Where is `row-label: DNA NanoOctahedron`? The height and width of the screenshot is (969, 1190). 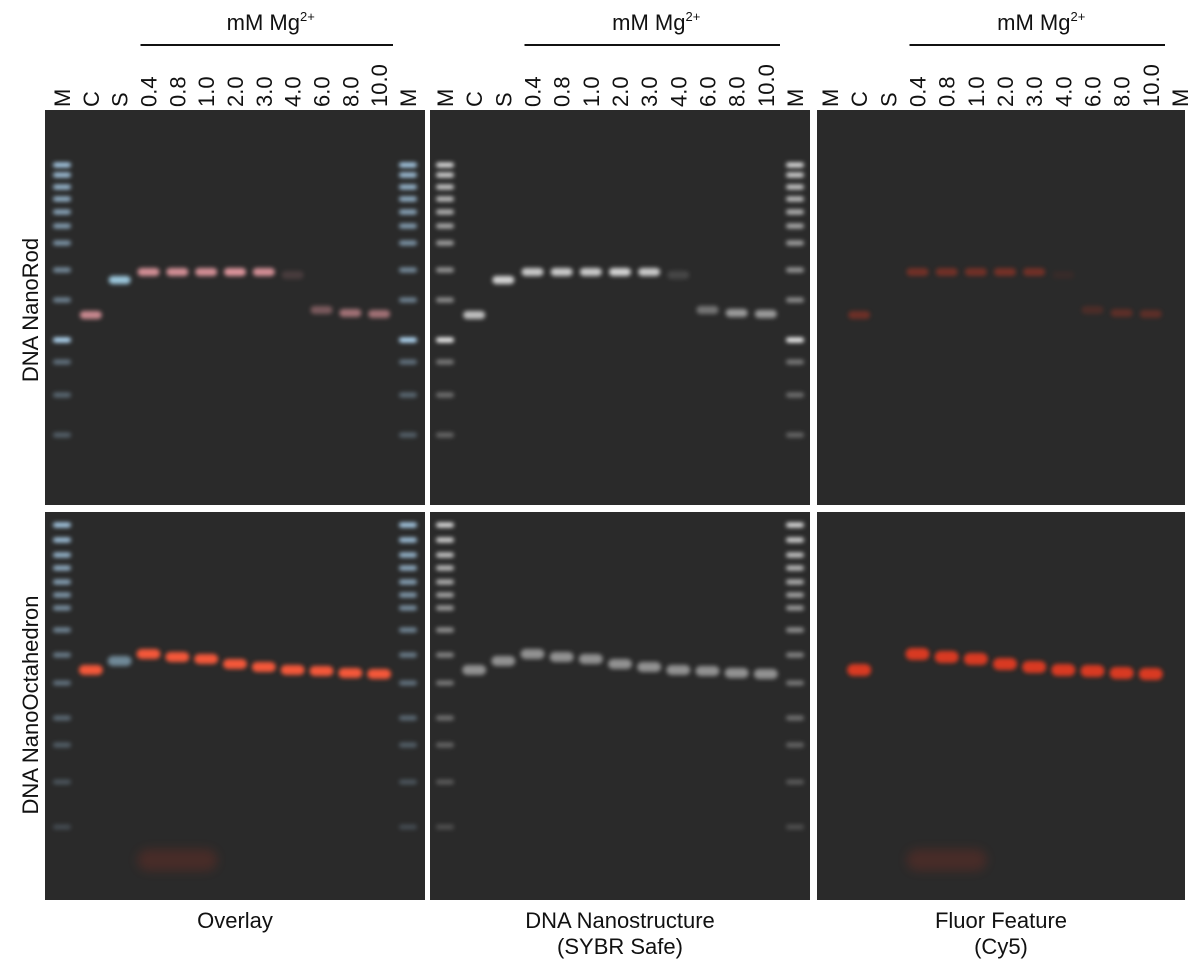
row-label: DNA NanoOctahedron is located at coordinates (30, 705).